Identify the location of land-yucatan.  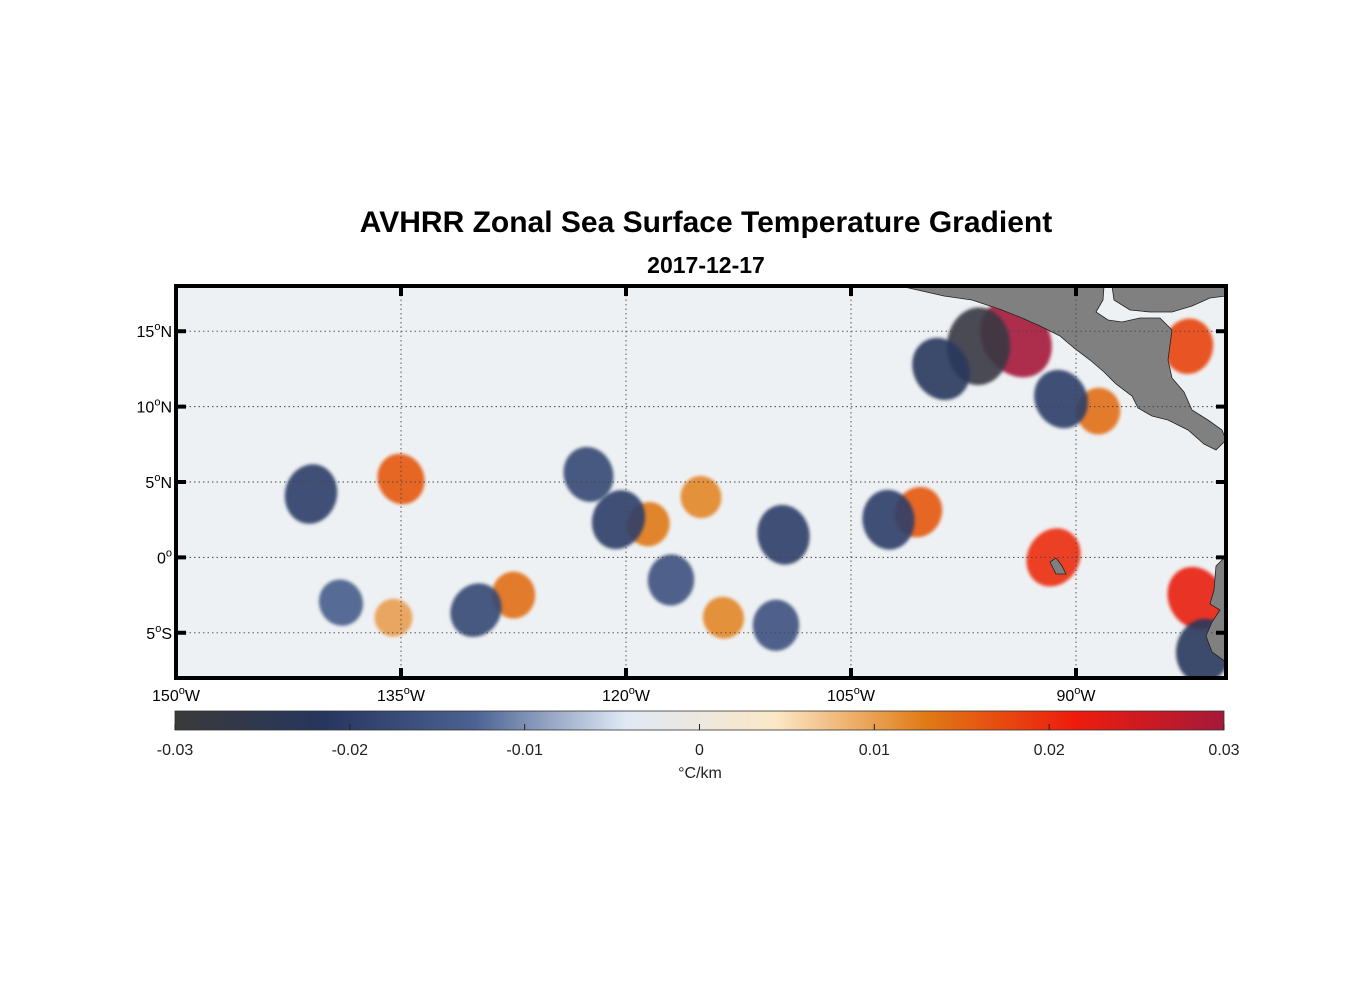
(1168, 299).